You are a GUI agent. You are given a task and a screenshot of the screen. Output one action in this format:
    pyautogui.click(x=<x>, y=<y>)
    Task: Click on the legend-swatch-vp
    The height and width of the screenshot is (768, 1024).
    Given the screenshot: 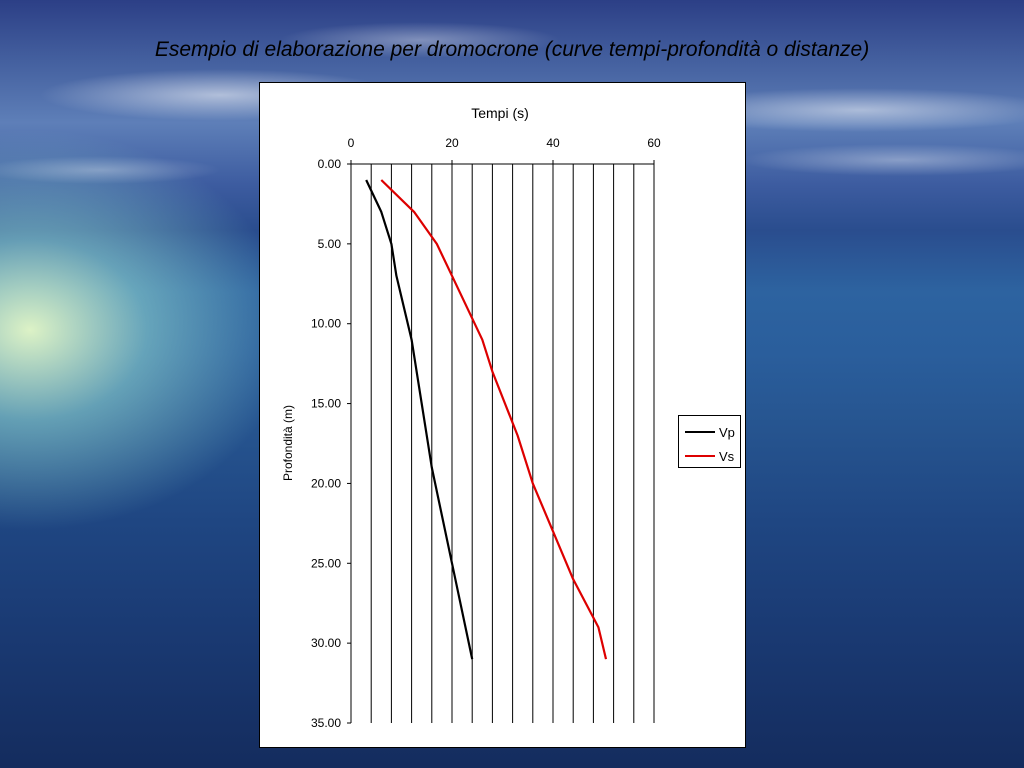 What is the action you would take?
    pyautogui.click(x=700, y=432)
    